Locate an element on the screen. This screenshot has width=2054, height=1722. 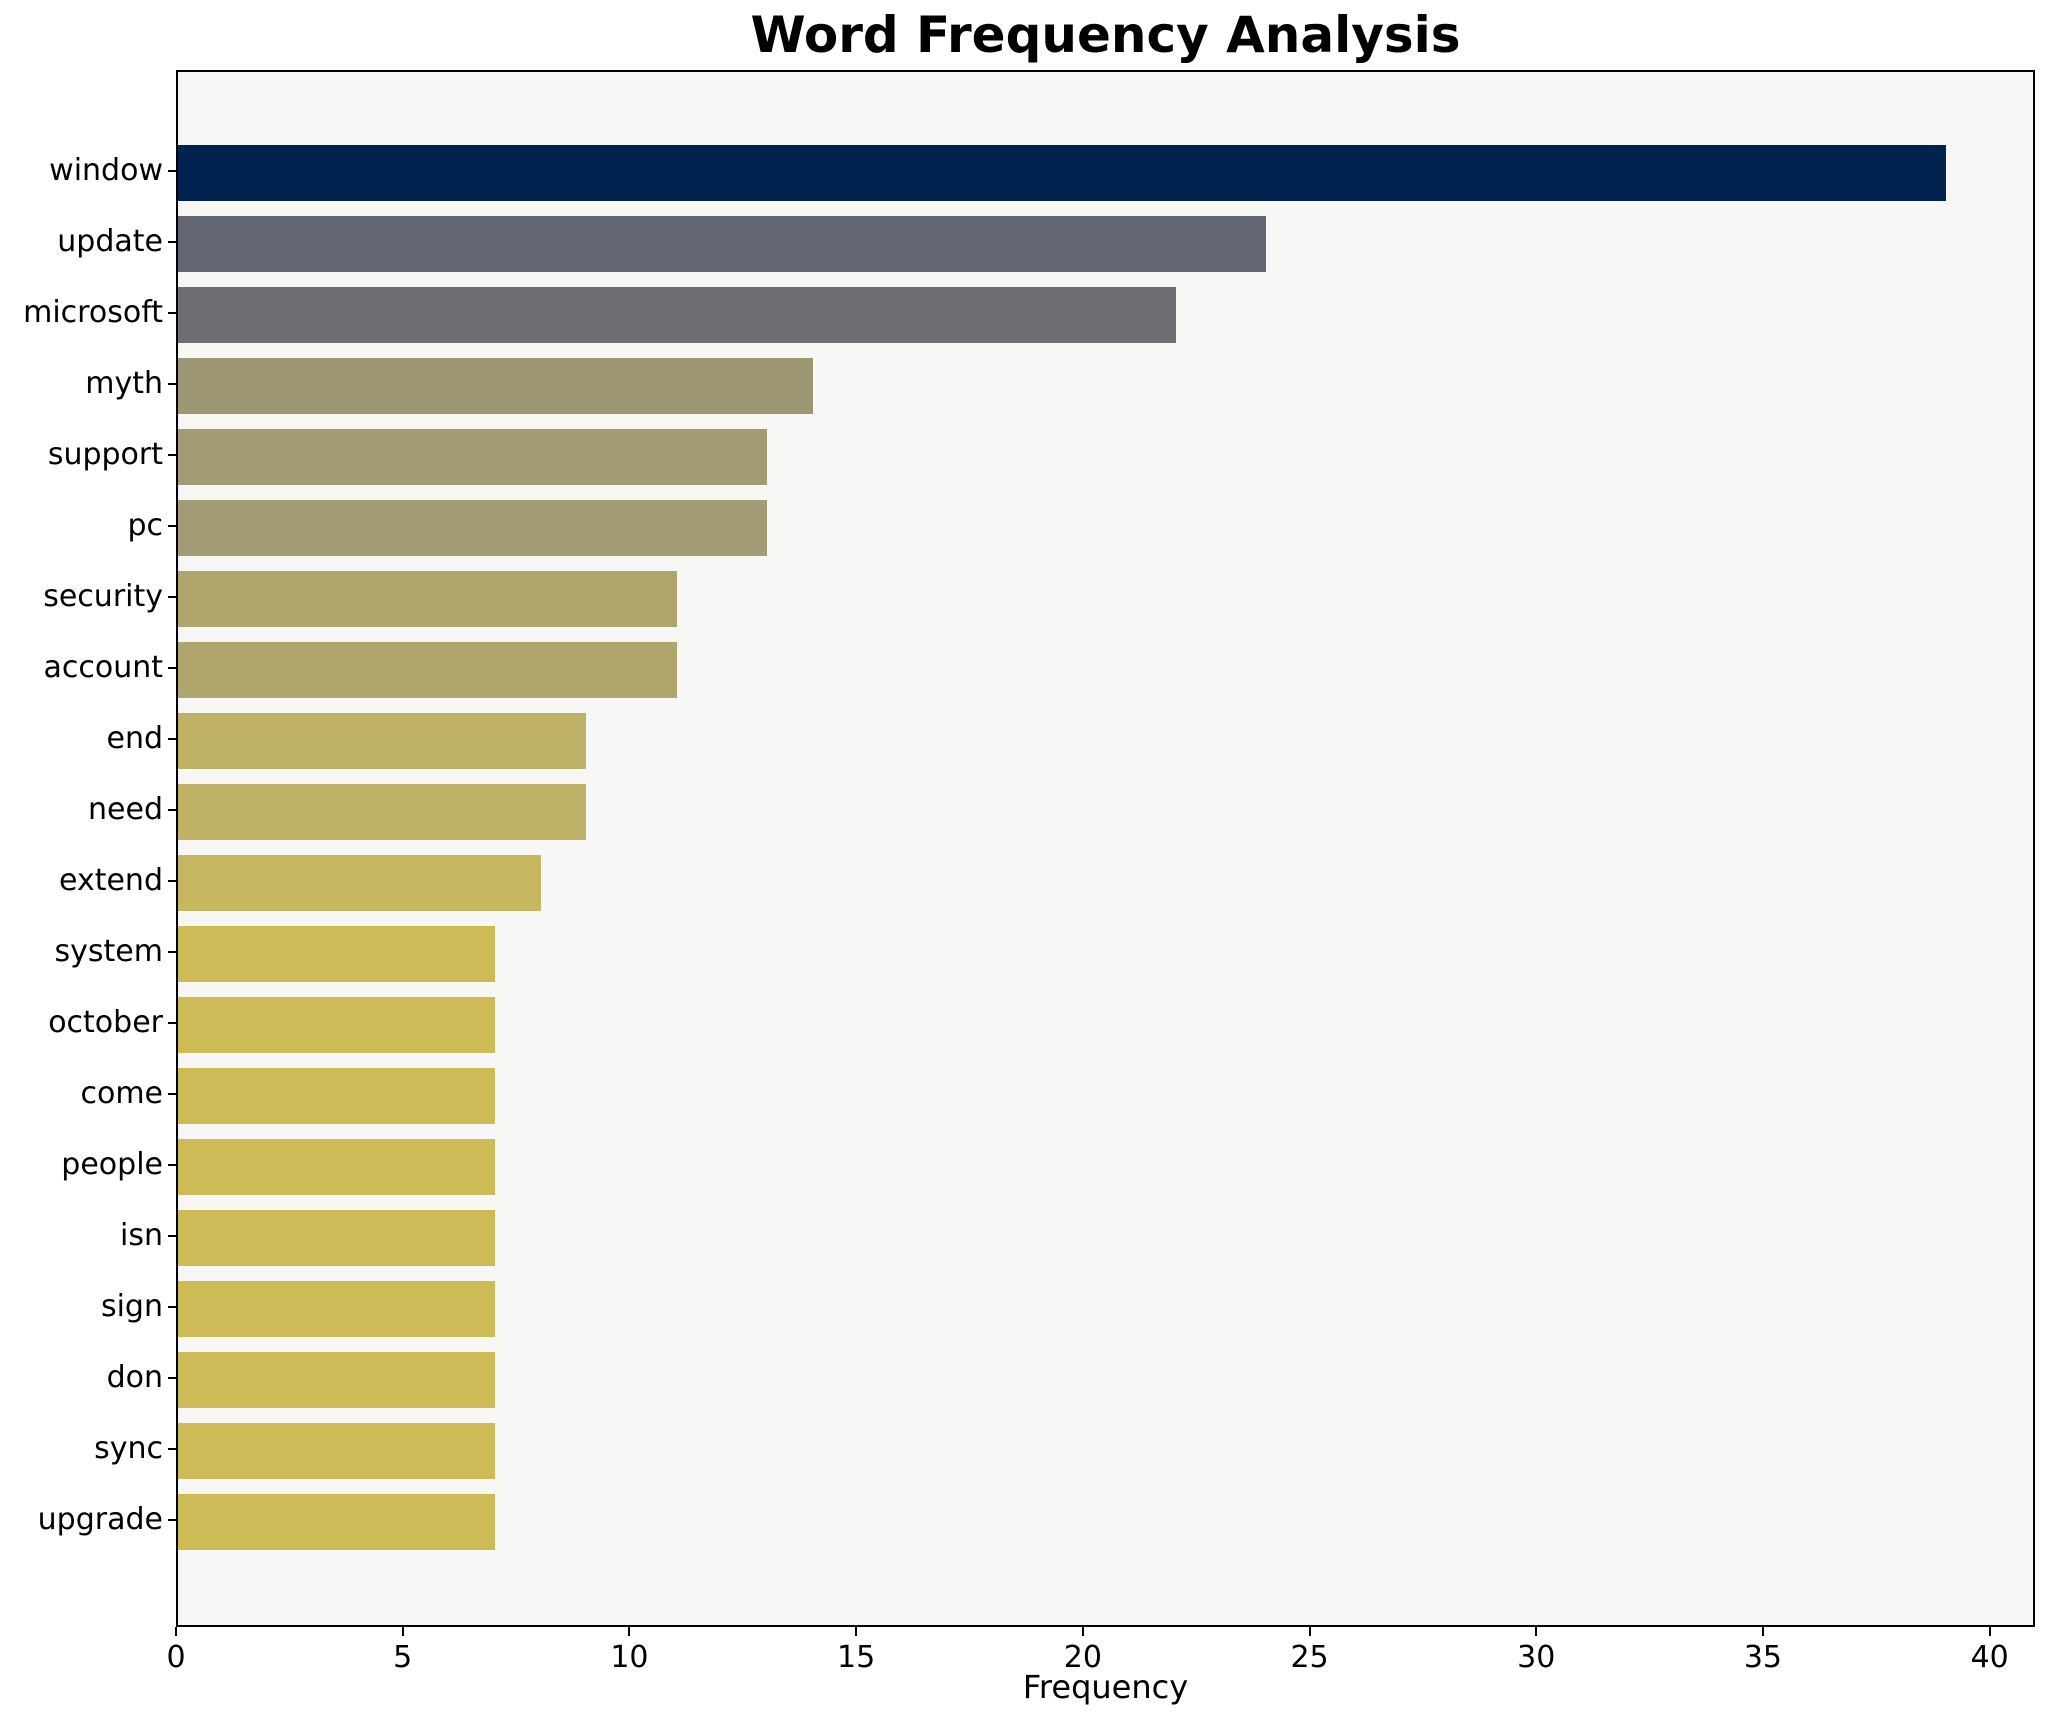
chart-title: Word Frequency Analysis is located at coordinates (1105, 35).